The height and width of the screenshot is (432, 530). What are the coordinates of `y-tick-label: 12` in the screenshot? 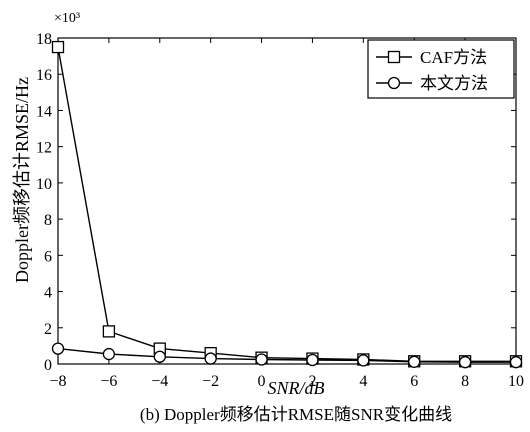 It's located at (44, 148).